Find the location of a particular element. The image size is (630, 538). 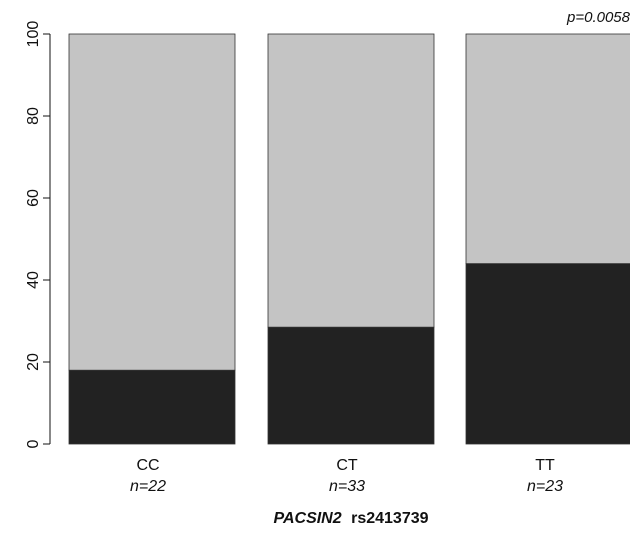

p-value-annotation: p=0.0058 is located at coordinates (598, 17).